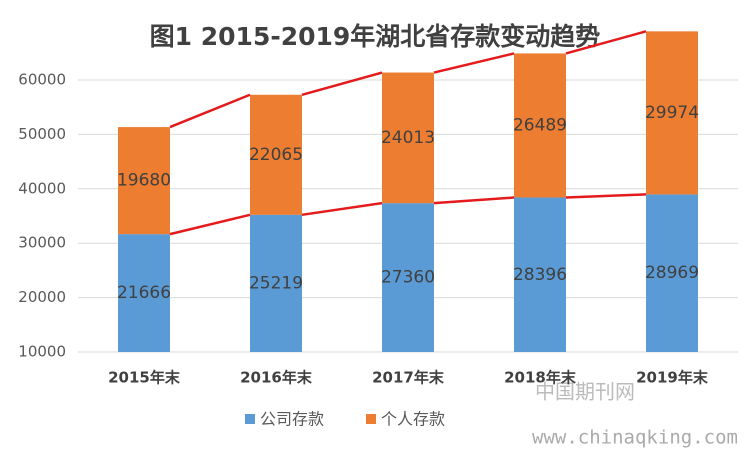 The width and height of the screenshot is (750, 450). I want to click on x-tick-label: 2015年末, so click(144, 378).